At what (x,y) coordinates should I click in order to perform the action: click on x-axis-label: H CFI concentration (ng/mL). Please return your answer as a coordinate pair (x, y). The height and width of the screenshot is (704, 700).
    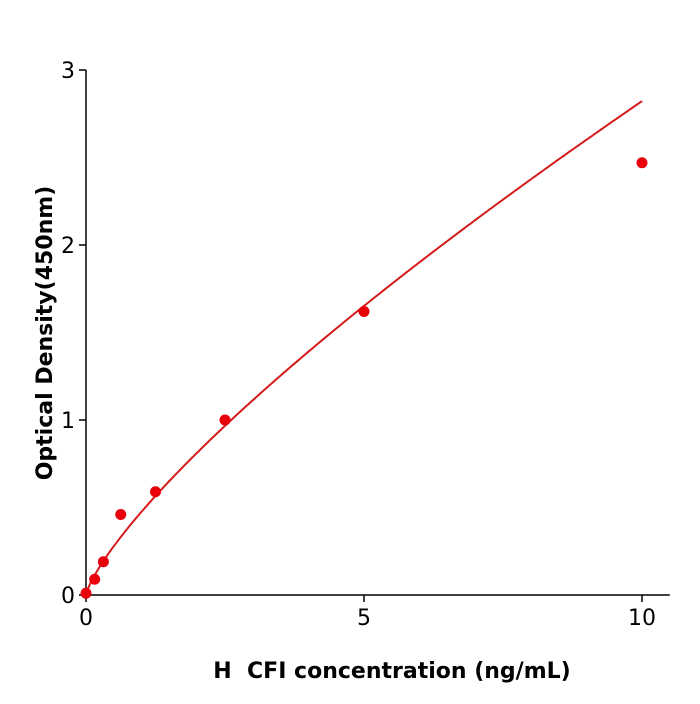
    Looking at the image, I should click on (391, 671).